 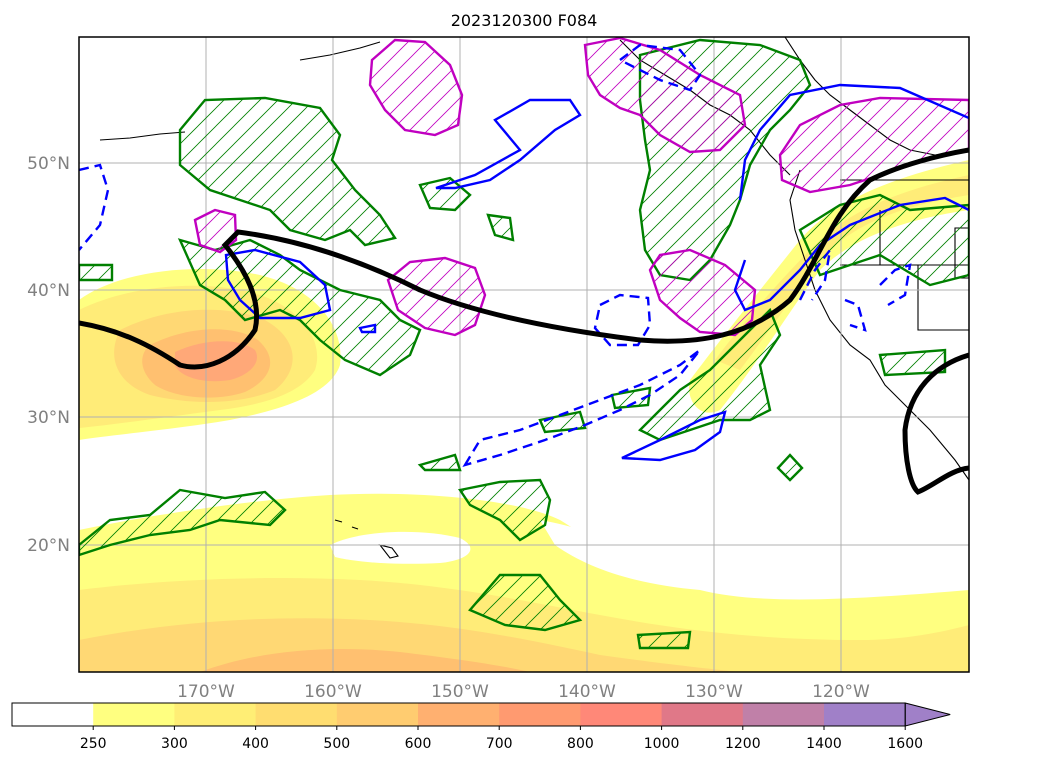 I want to click on colorbar-tick-label: 500, so click(x=336, y=744).